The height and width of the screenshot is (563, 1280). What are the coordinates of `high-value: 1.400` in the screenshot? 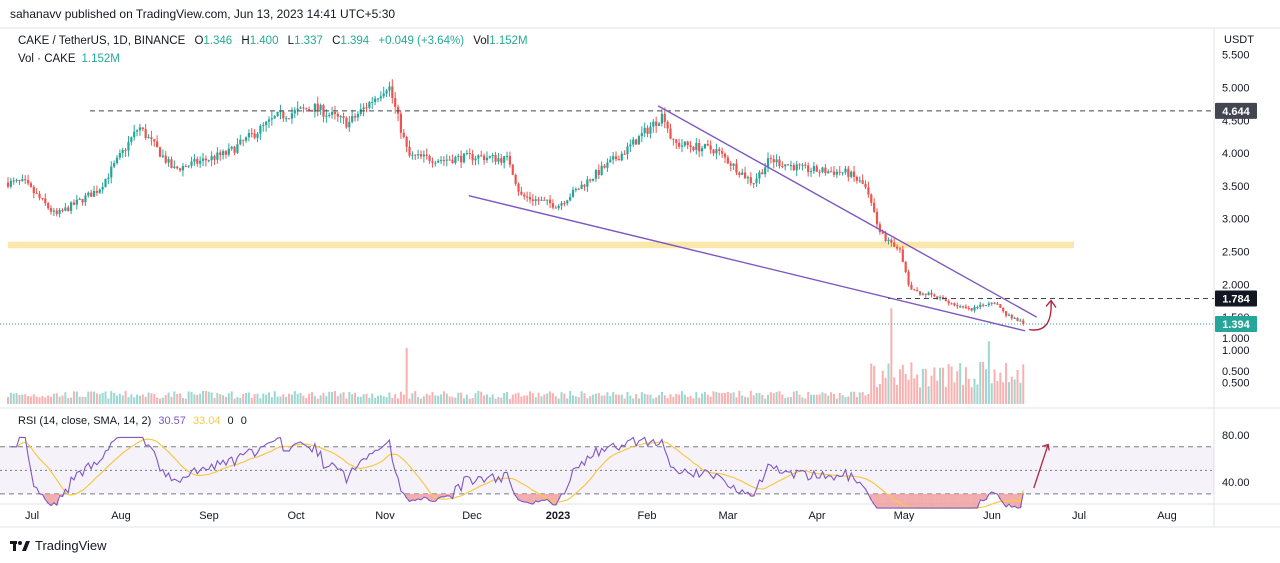 It's located at (264, 41).